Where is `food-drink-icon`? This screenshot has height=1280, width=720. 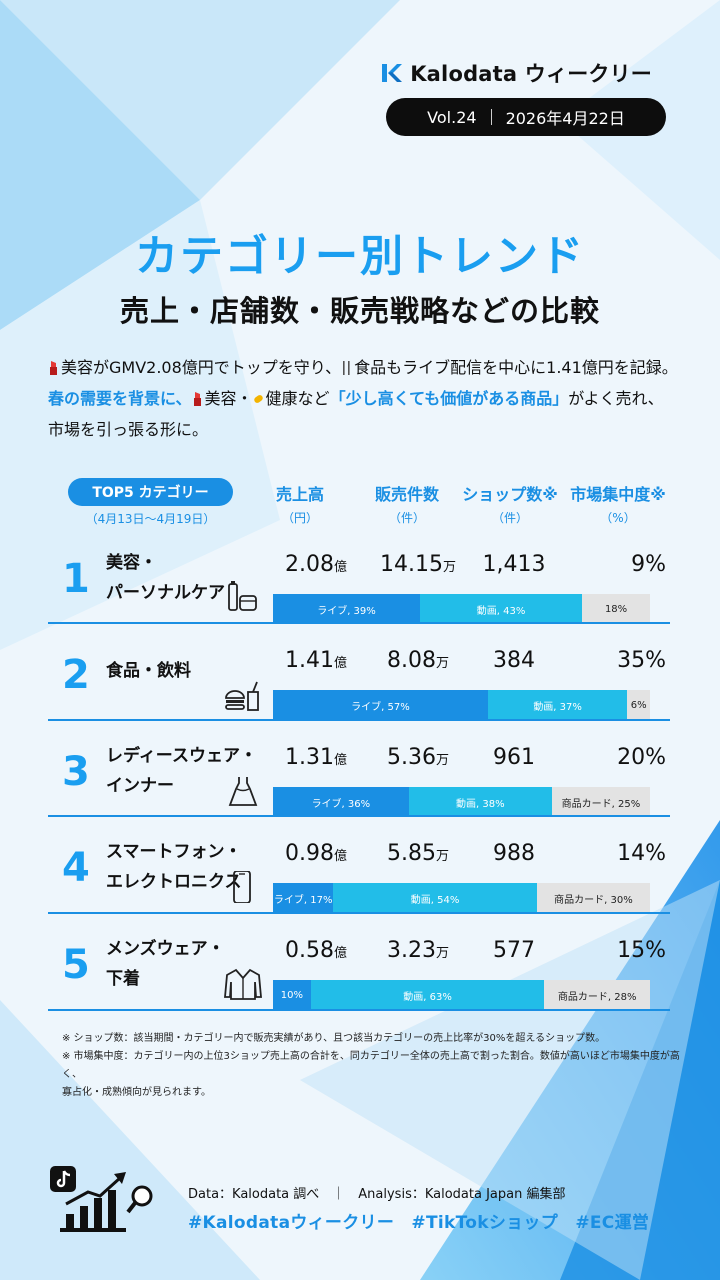 food-drink-icon is located at coordinates (243, 696).